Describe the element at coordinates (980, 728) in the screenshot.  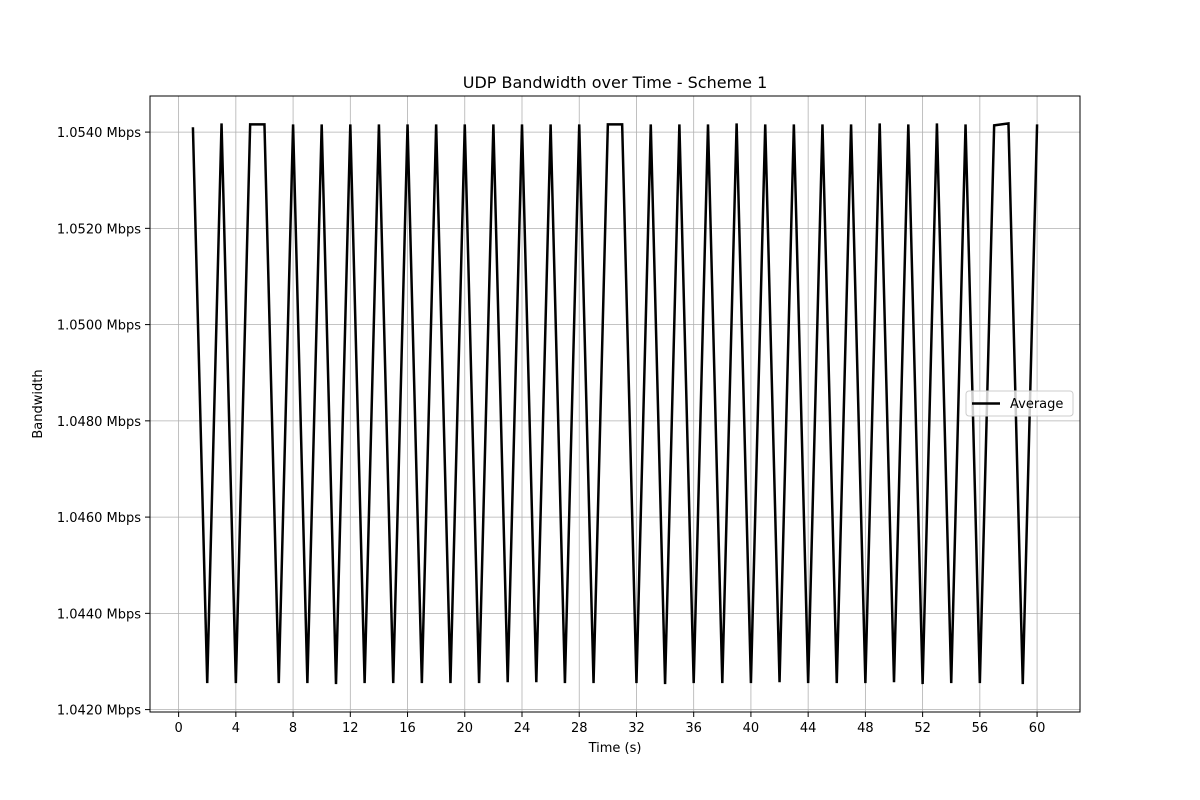
I see `x-tick-label: 56` at that location.